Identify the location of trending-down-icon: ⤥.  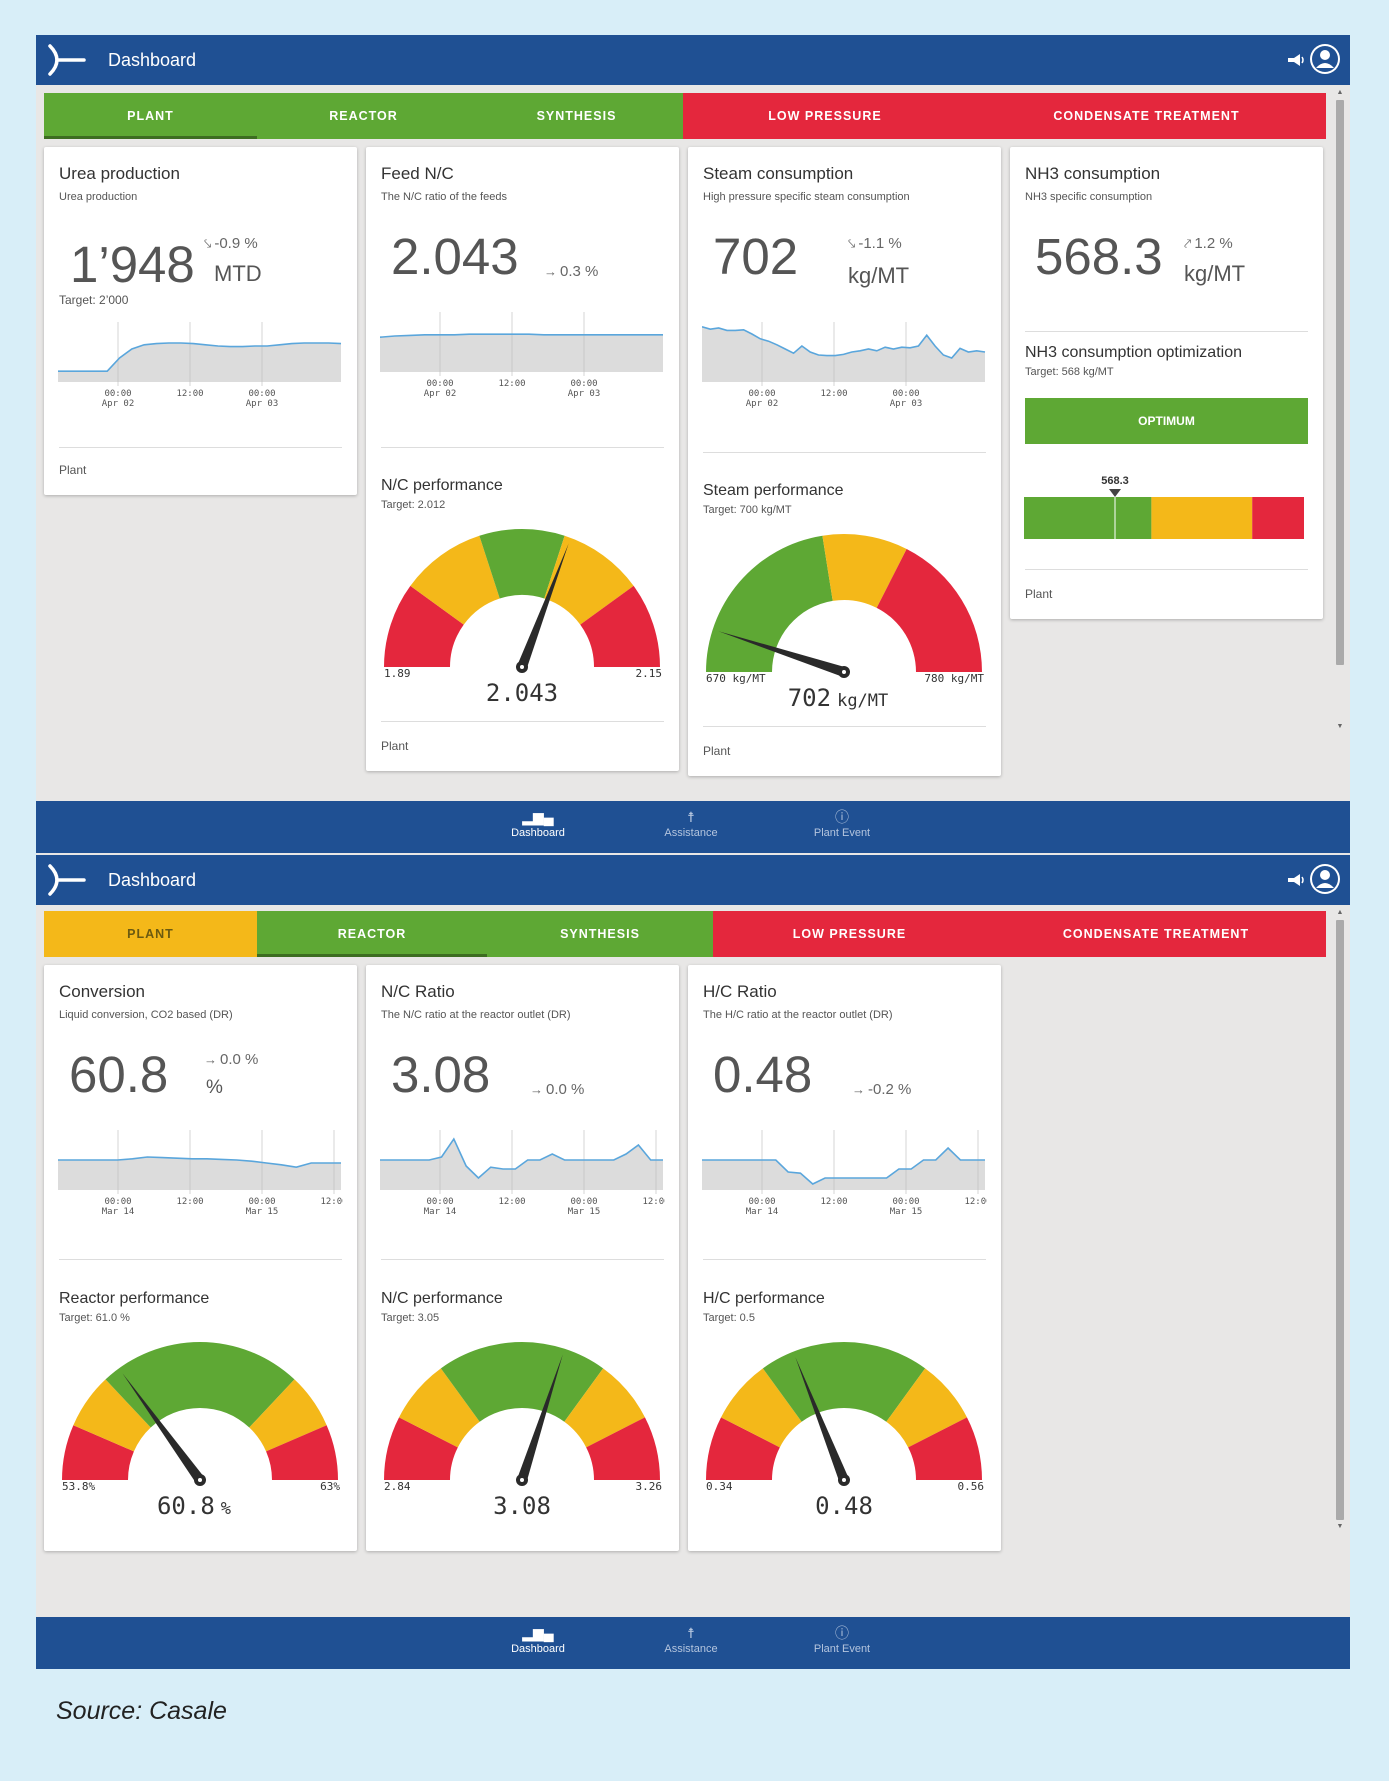
(852, 243).